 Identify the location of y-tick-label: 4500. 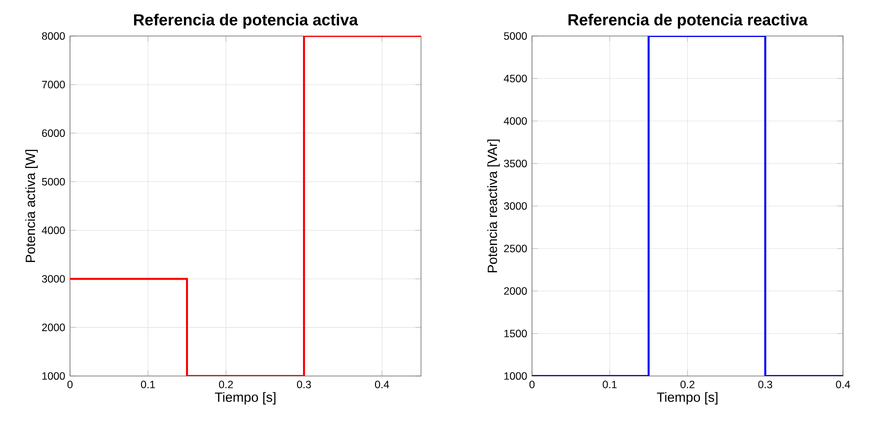
(515, 78).